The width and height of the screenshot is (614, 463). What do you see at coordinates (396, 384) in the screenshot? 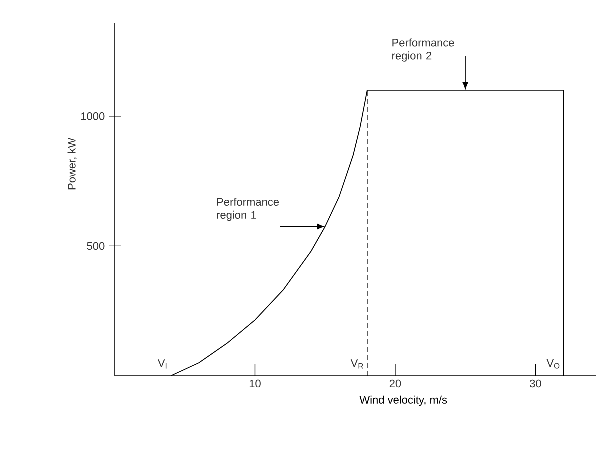
I see `x-tick-label: 20` at bounding box center [396, 384].